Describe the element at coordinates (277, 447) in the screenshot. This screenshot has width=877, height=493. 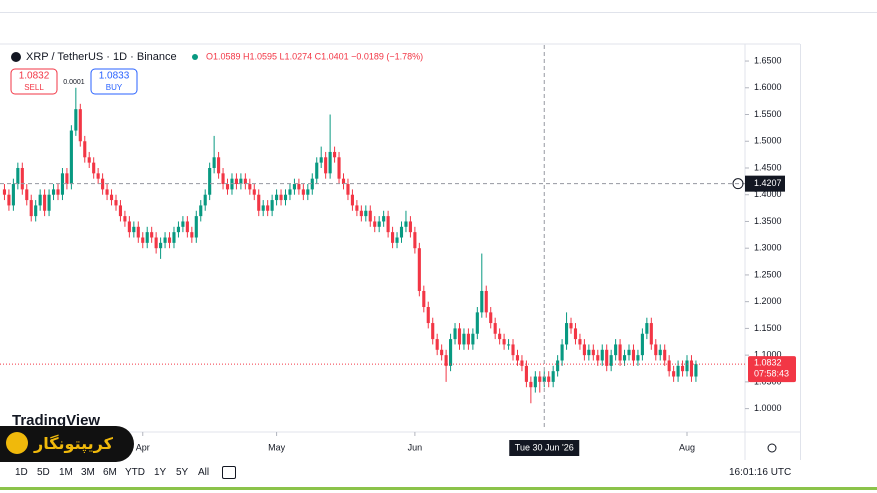
I see `x-tick-label: May` at that location.